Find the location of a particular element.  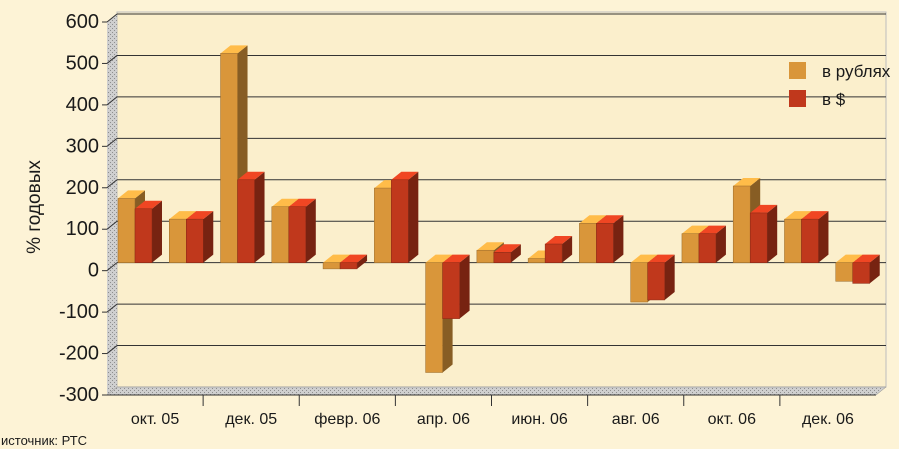

y-tick-label: -300 is located at coordinates (79, 395).